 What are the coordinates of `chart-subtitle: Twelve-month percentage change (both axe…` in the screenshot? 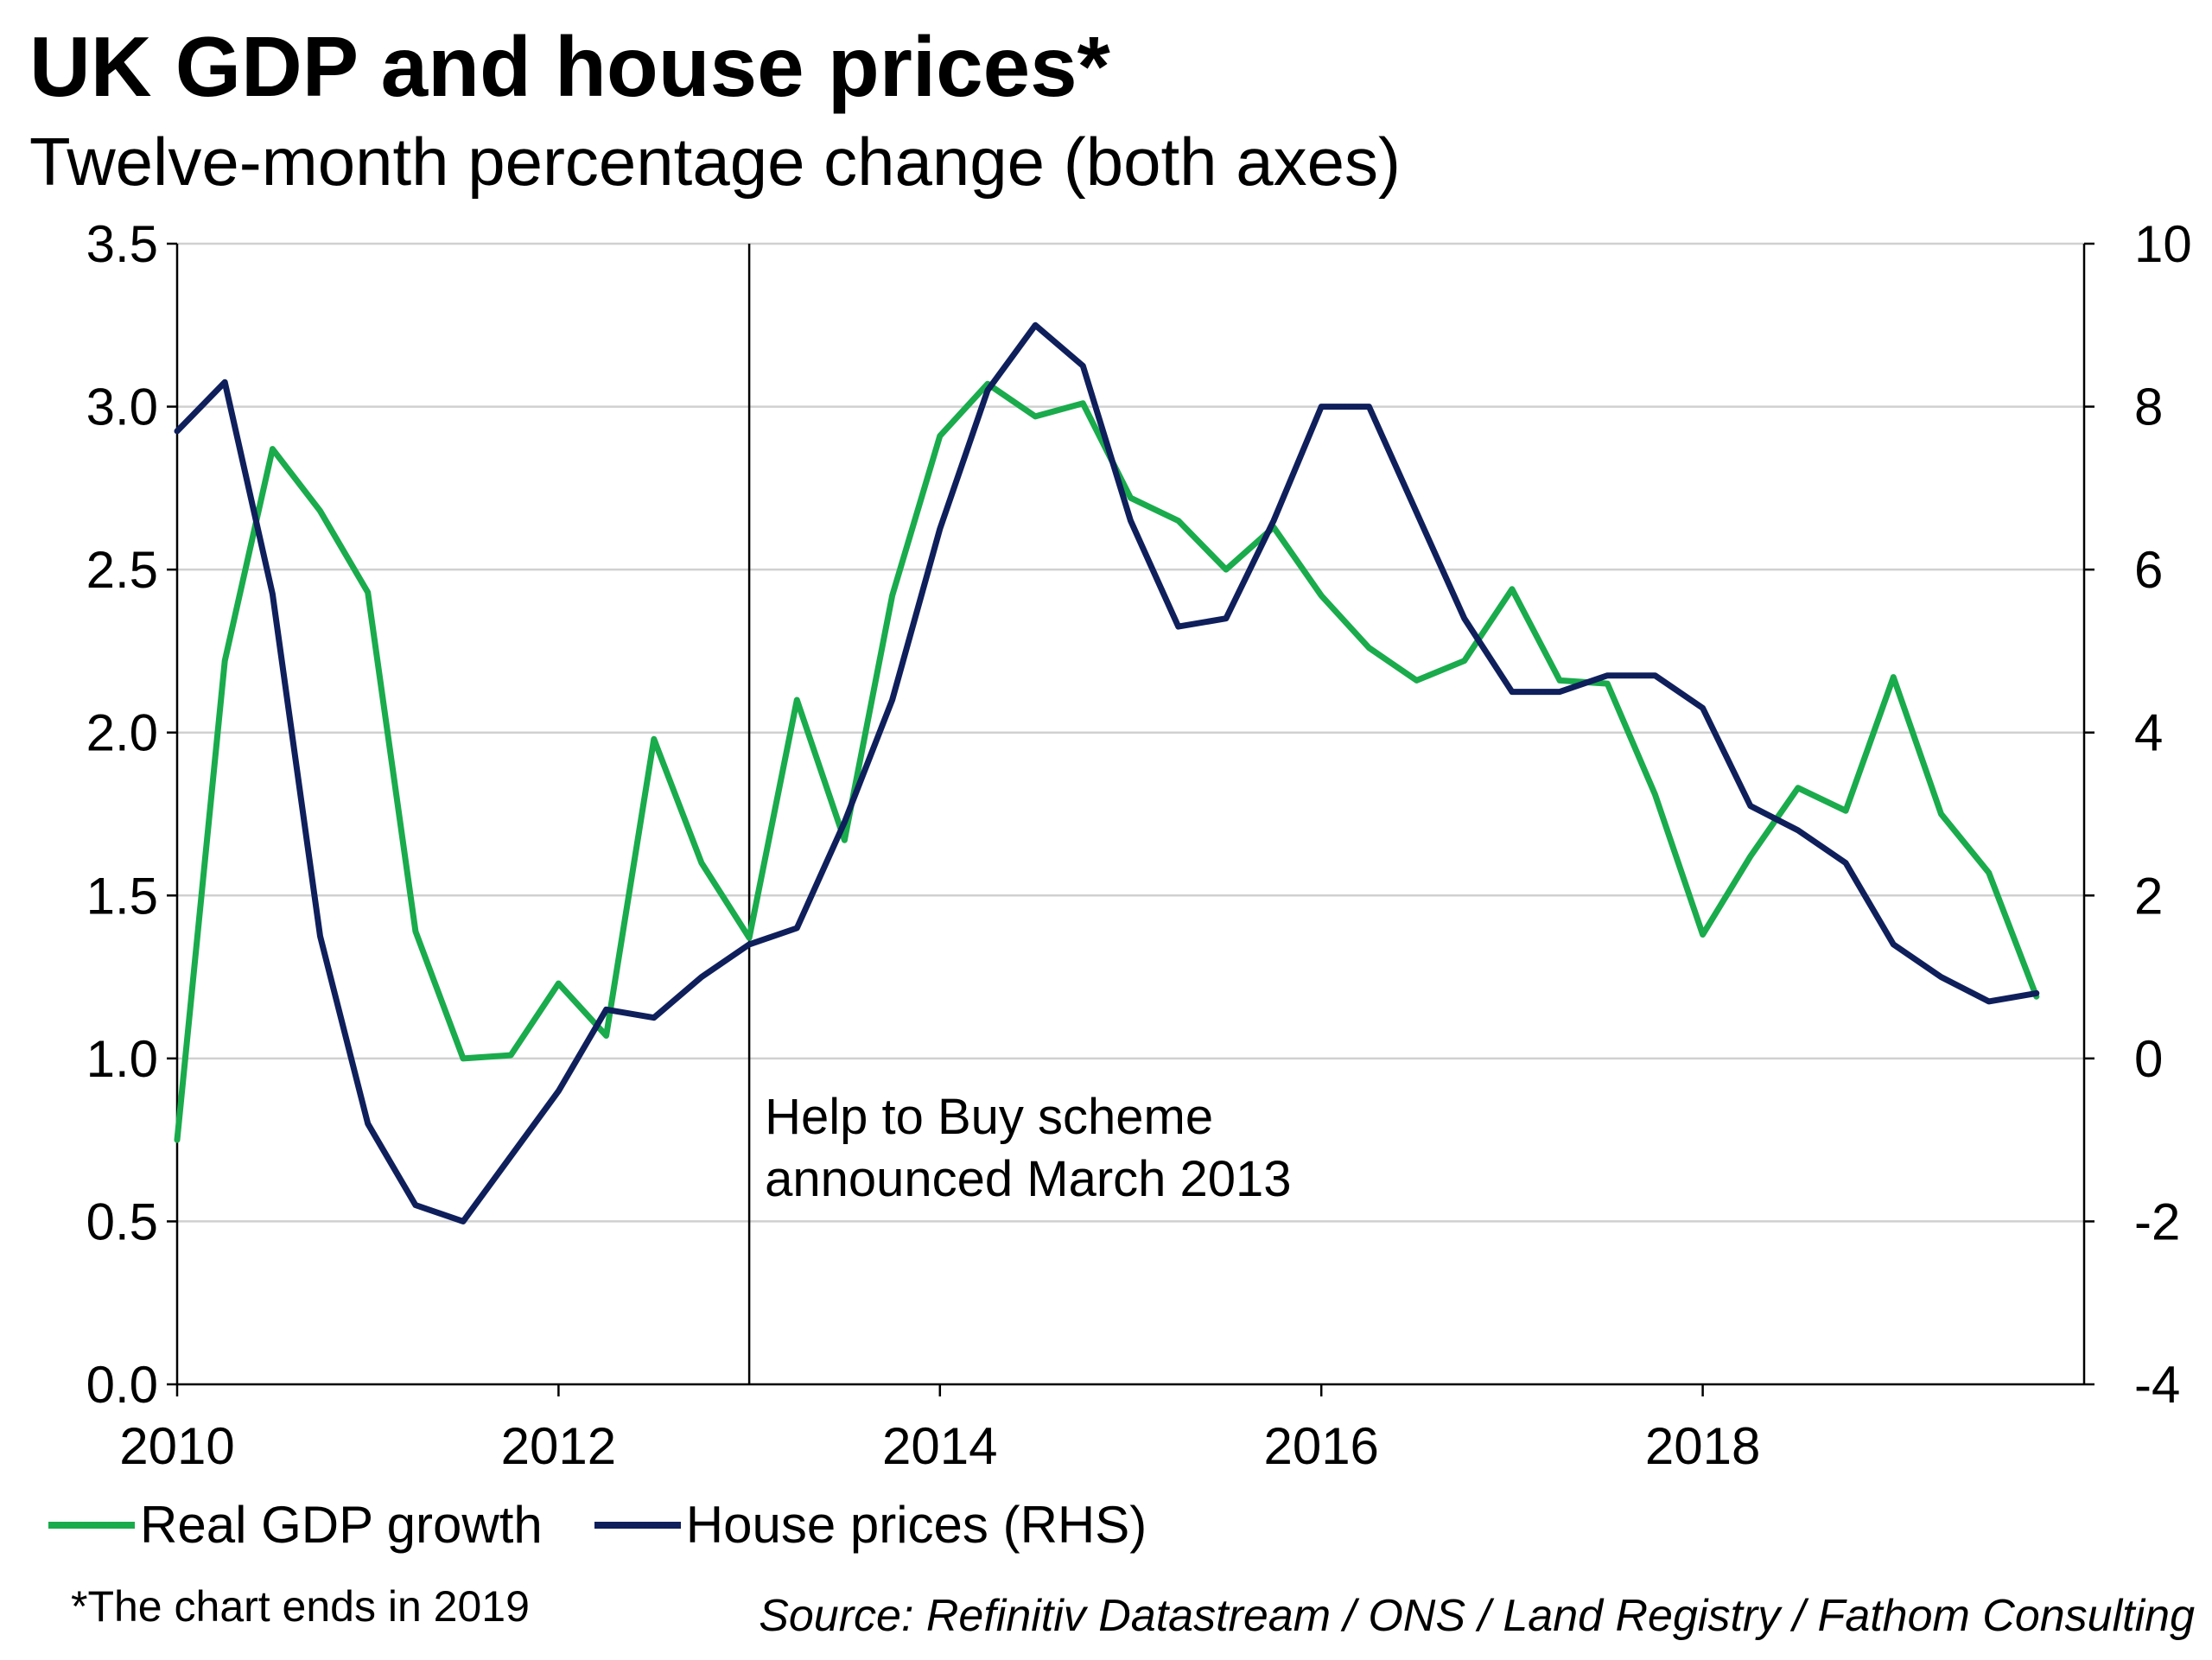 It's located at (715, 162).